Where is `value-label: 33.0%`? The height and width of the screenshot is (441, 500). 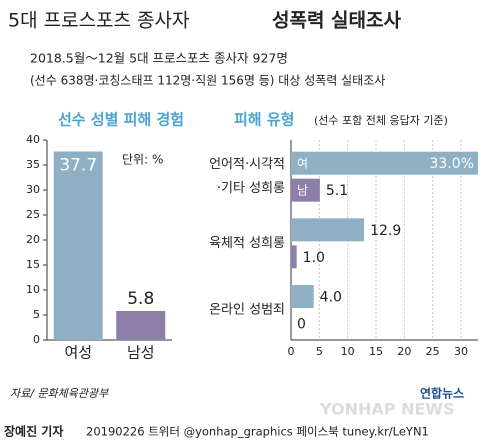 value-label: 33.0% is located at coordinates (452, 164).